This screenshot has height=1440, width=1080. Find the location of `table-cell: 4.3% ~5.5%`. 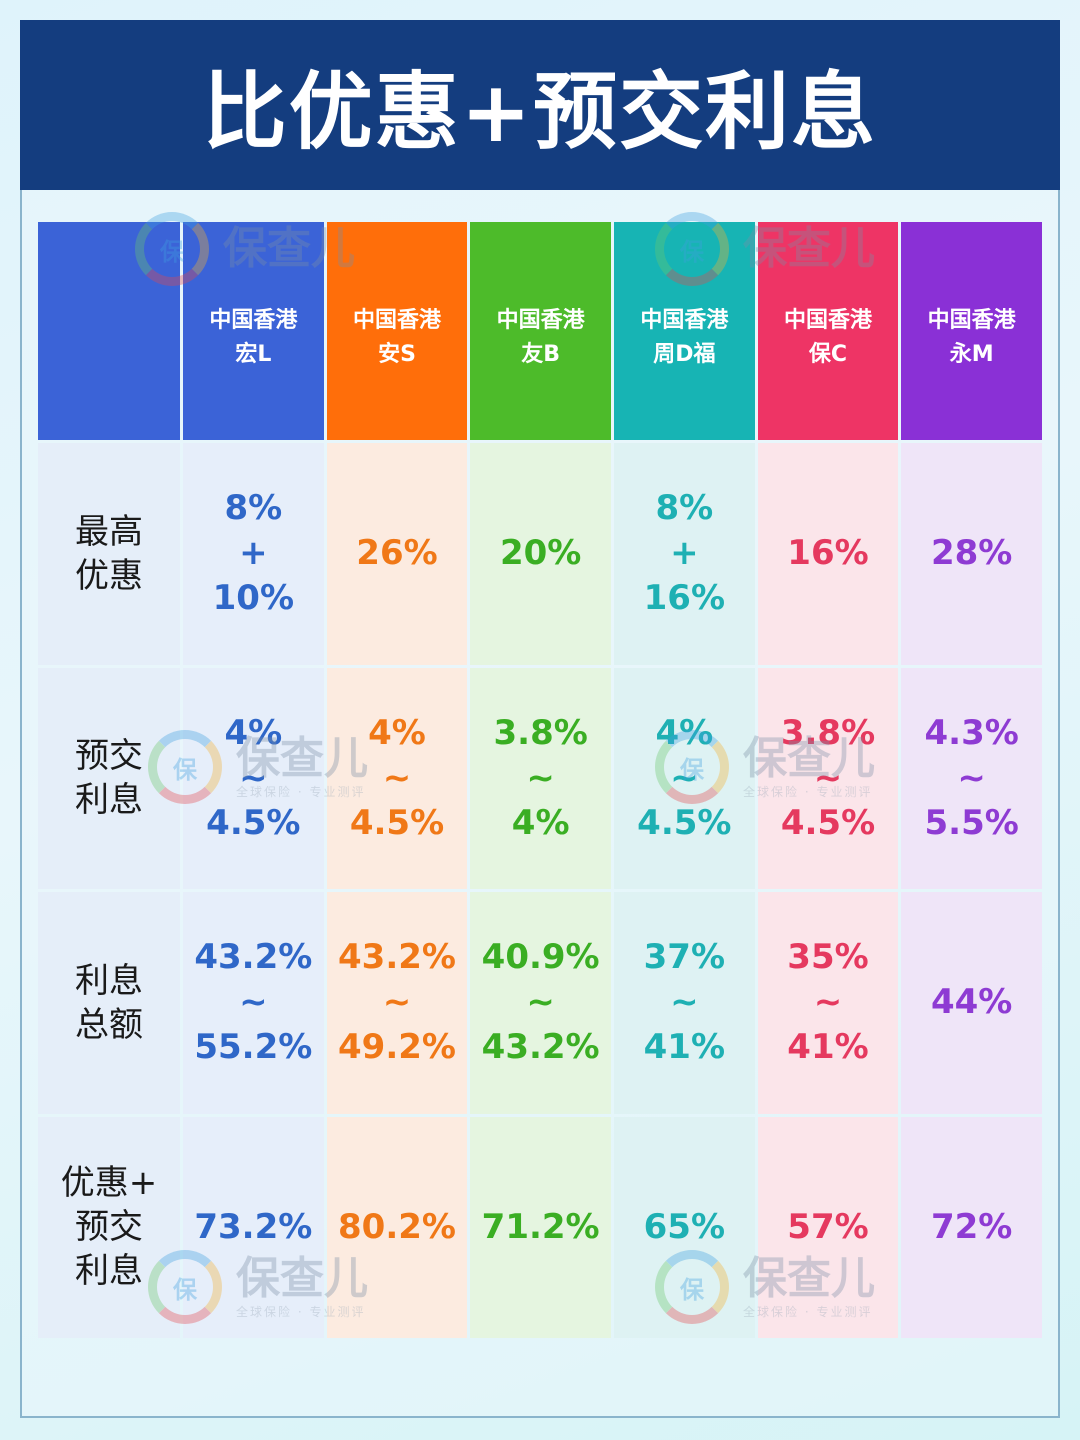

table-cell: 4.3% ~5.5% is located at coordinates (971, 778).